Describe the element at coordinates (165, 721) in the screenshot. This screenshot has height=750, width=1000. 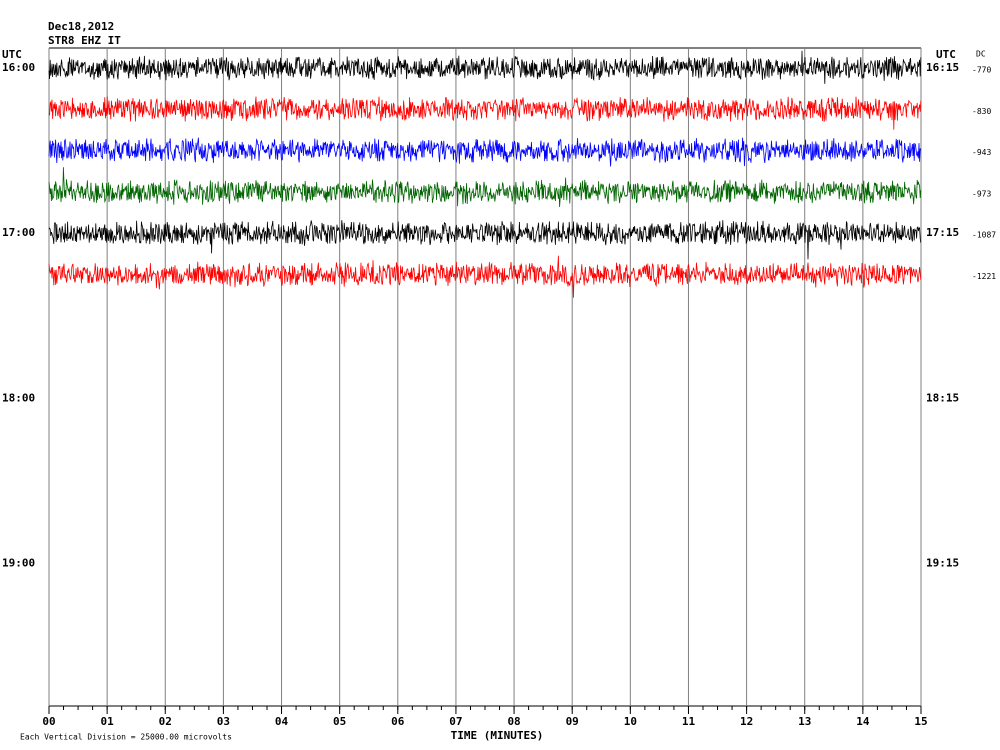
I see `x-tick-label: 02` at that location.